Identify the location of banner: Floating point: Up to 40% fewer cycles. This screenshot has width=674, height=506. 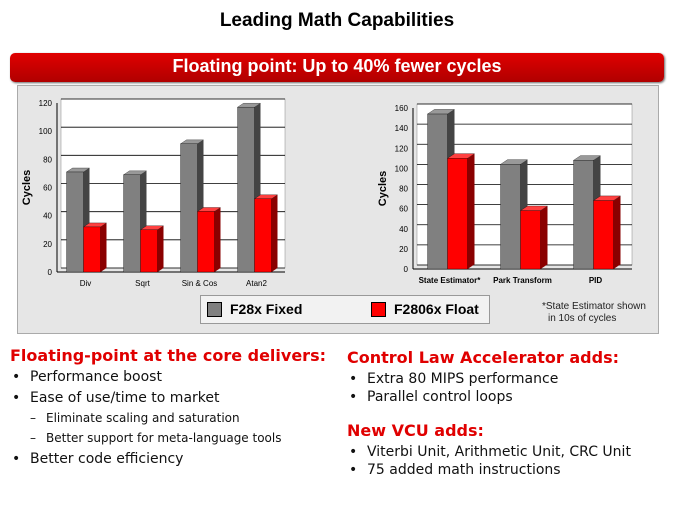
(337, 67).